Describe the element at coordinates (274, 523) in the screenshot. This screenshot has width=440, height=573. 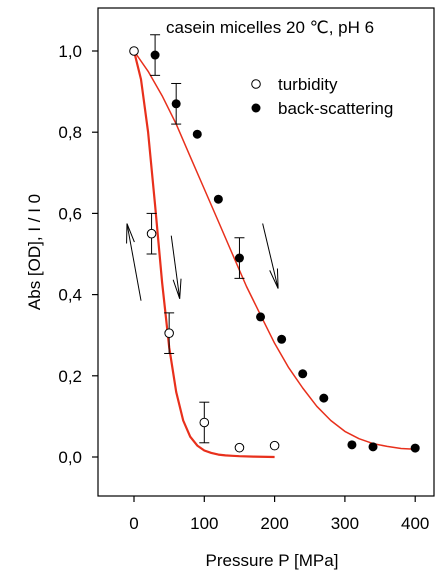
I see `x-tick-label: 200` at that location.